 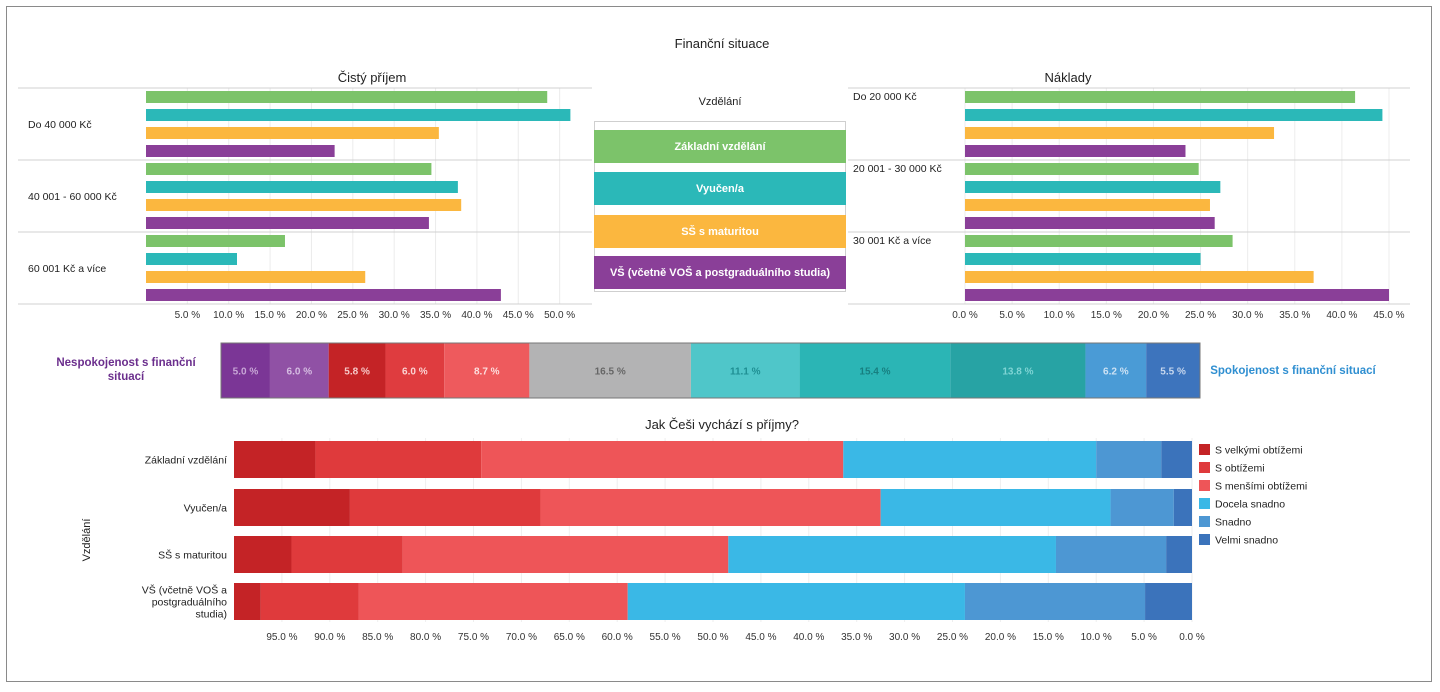 What do you see at coordinates (487, 372) in the screenshot?
I see `segment-label: 8.7 %` at bounding box center [487, 372].